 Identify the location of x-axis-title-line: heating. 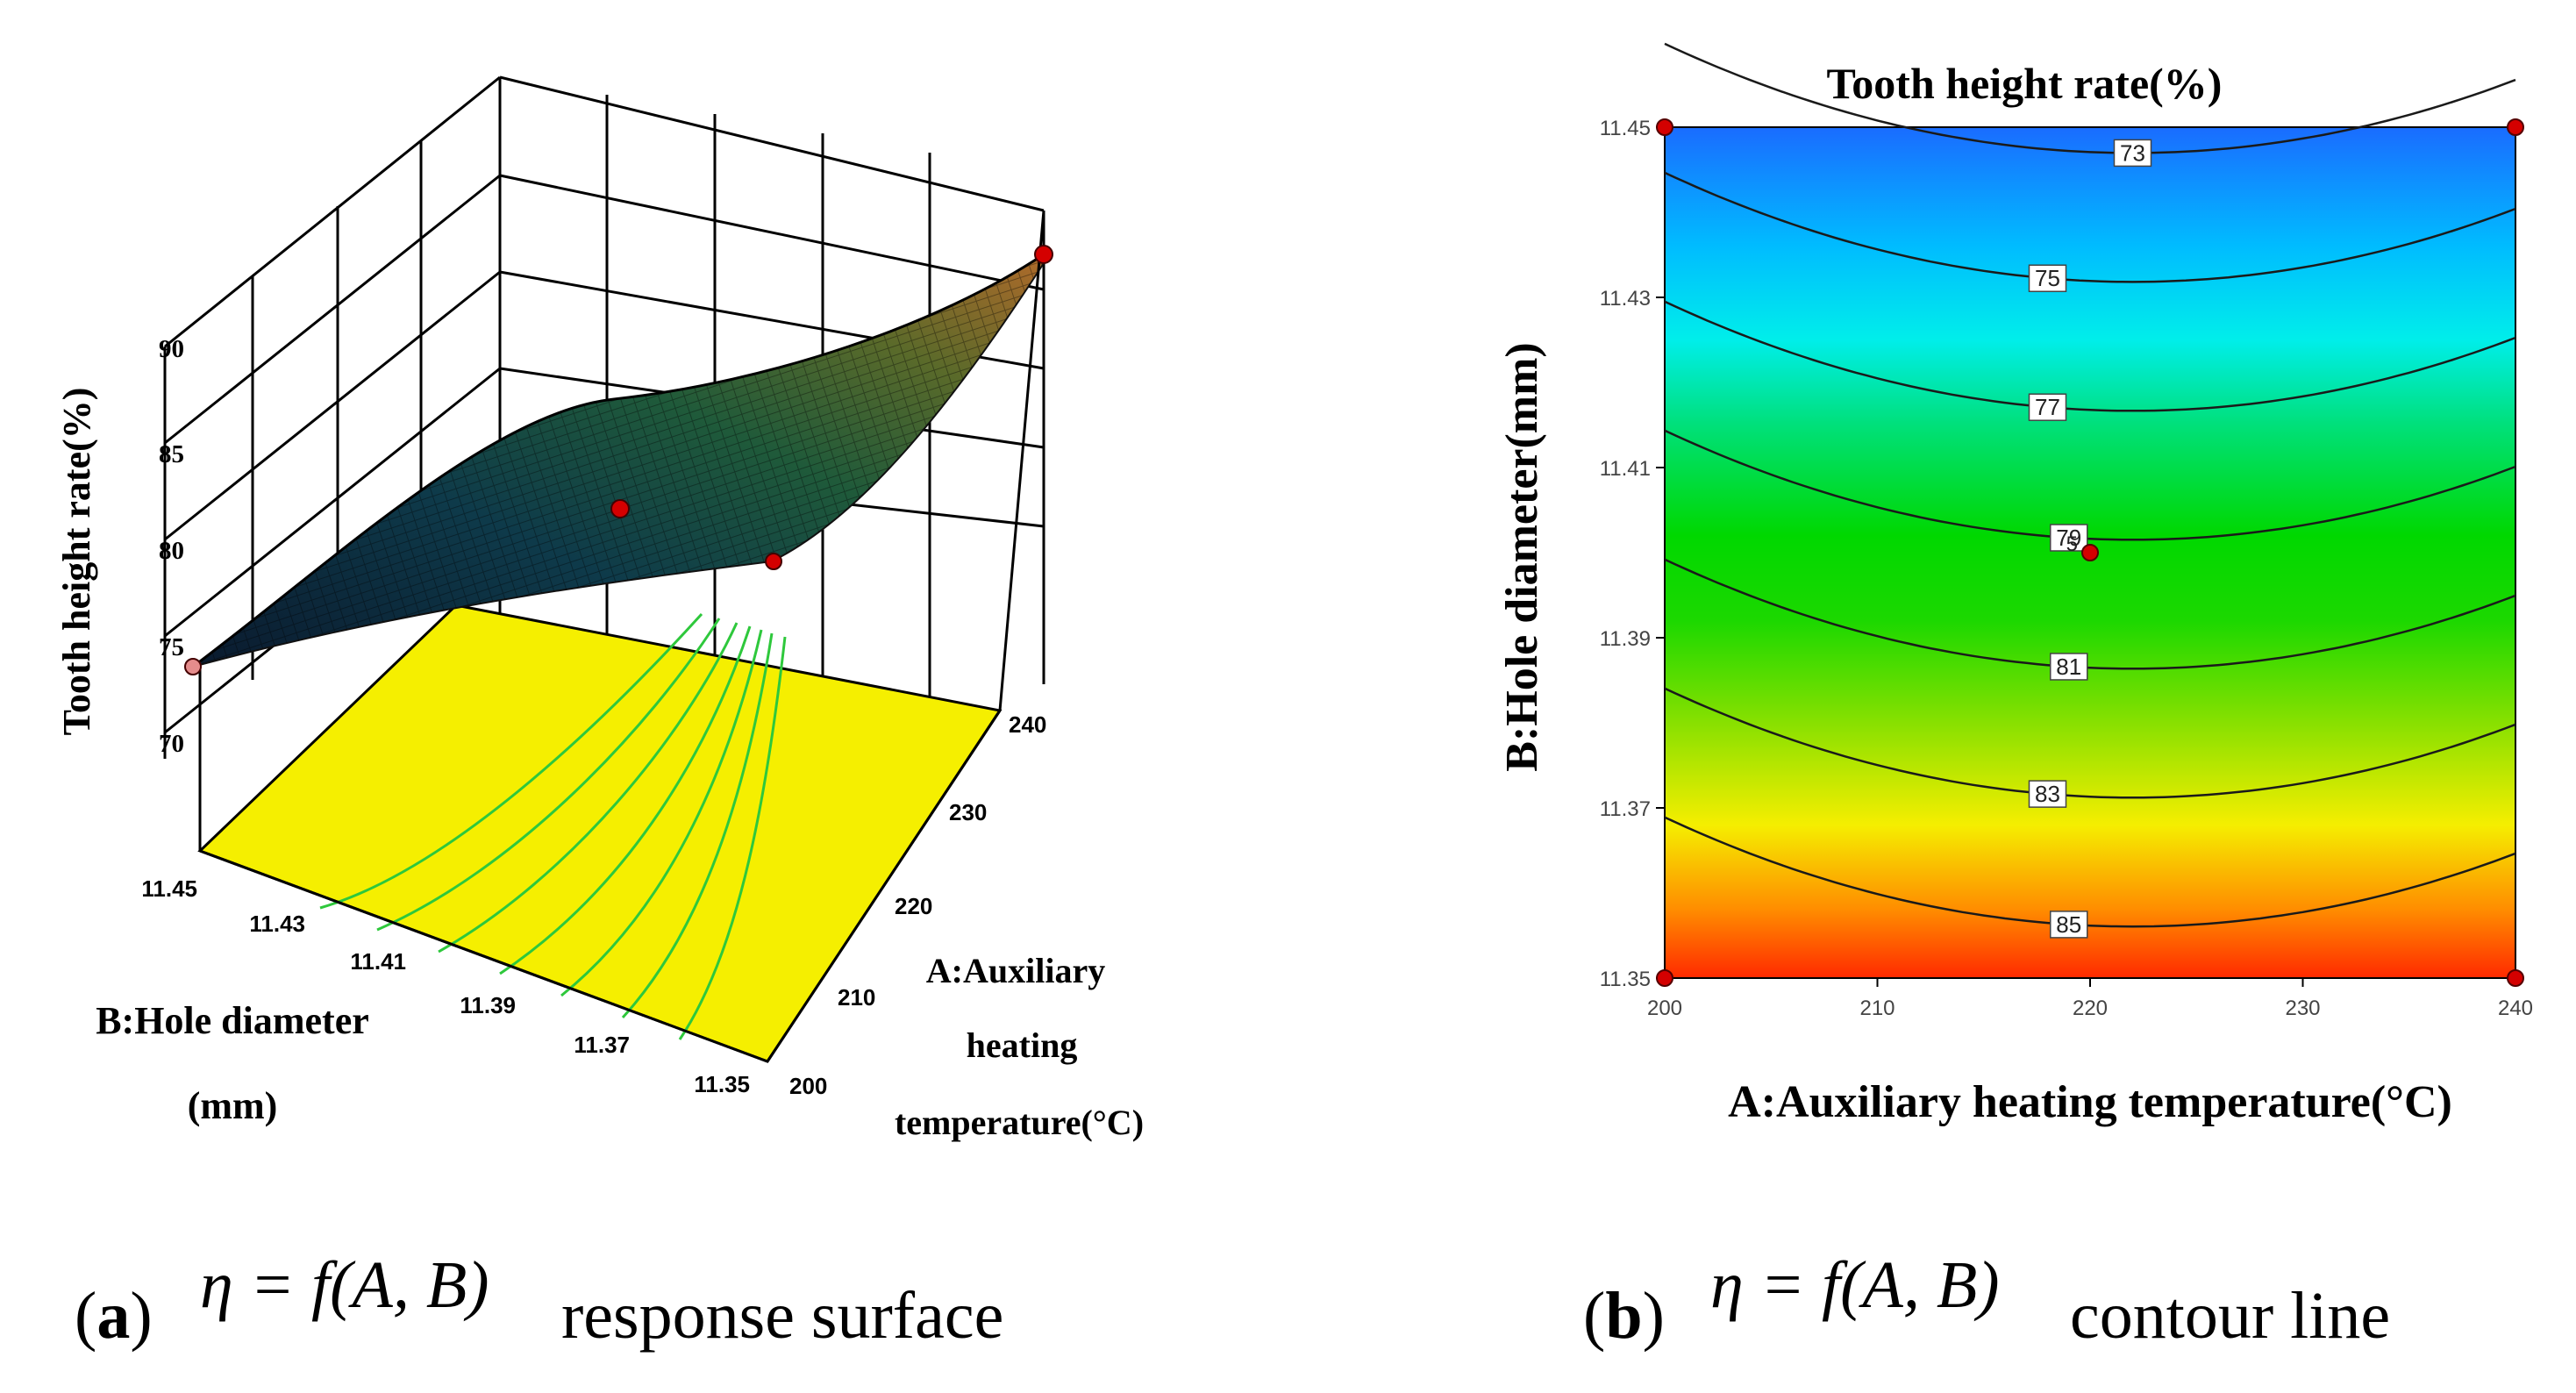
(1023, 1045).